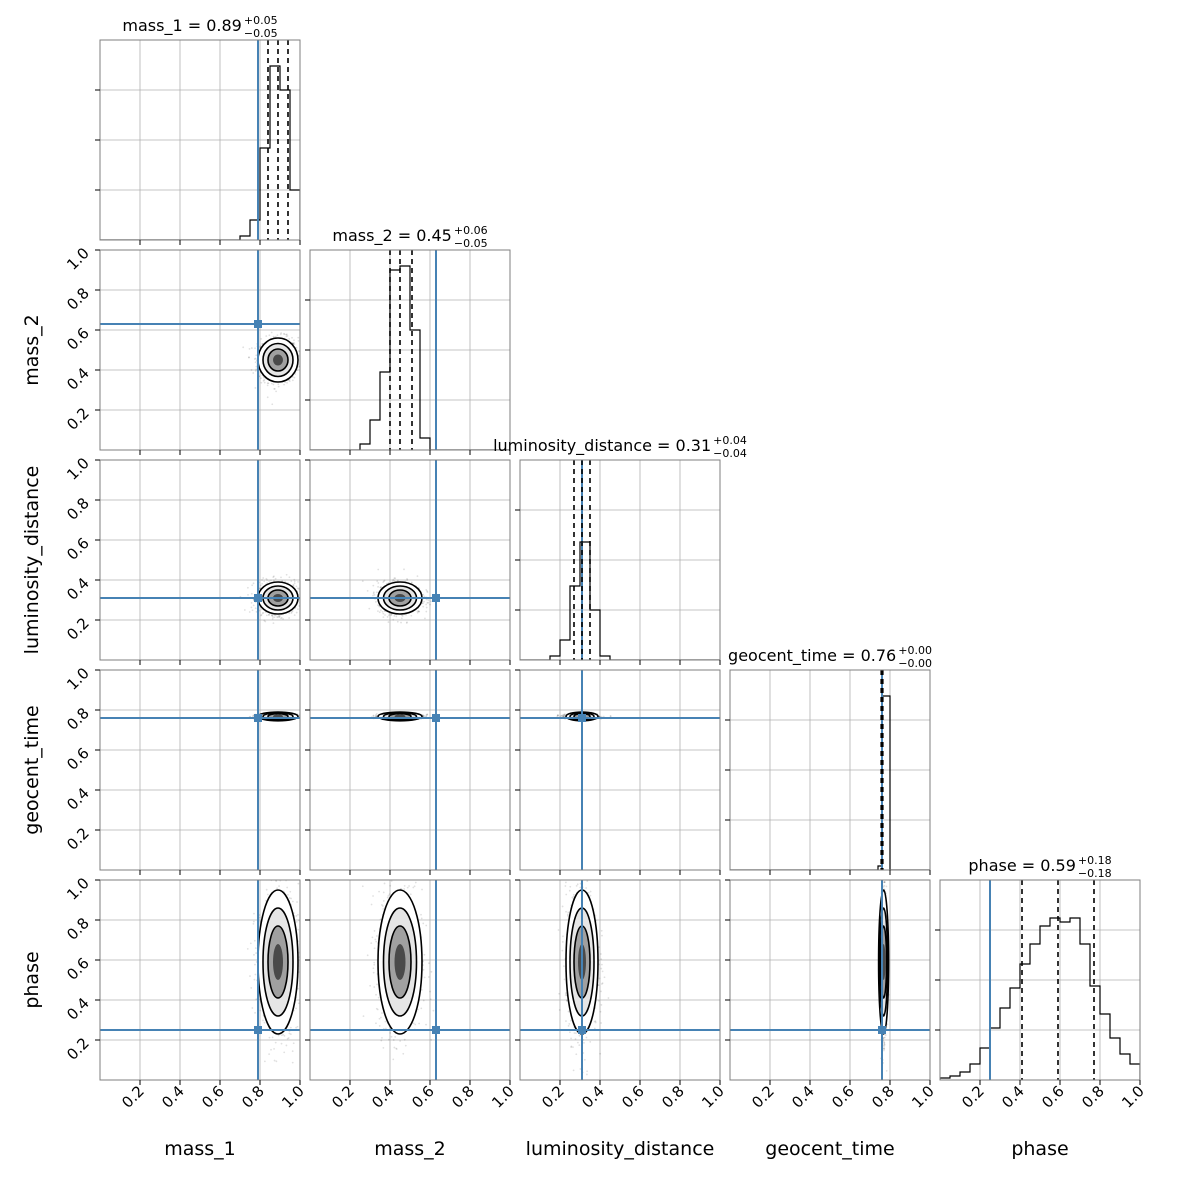 The height and width of the screenshot is (1180, 1180). I want to click on panel-luminosity_distance-hist, so click(618, 562).